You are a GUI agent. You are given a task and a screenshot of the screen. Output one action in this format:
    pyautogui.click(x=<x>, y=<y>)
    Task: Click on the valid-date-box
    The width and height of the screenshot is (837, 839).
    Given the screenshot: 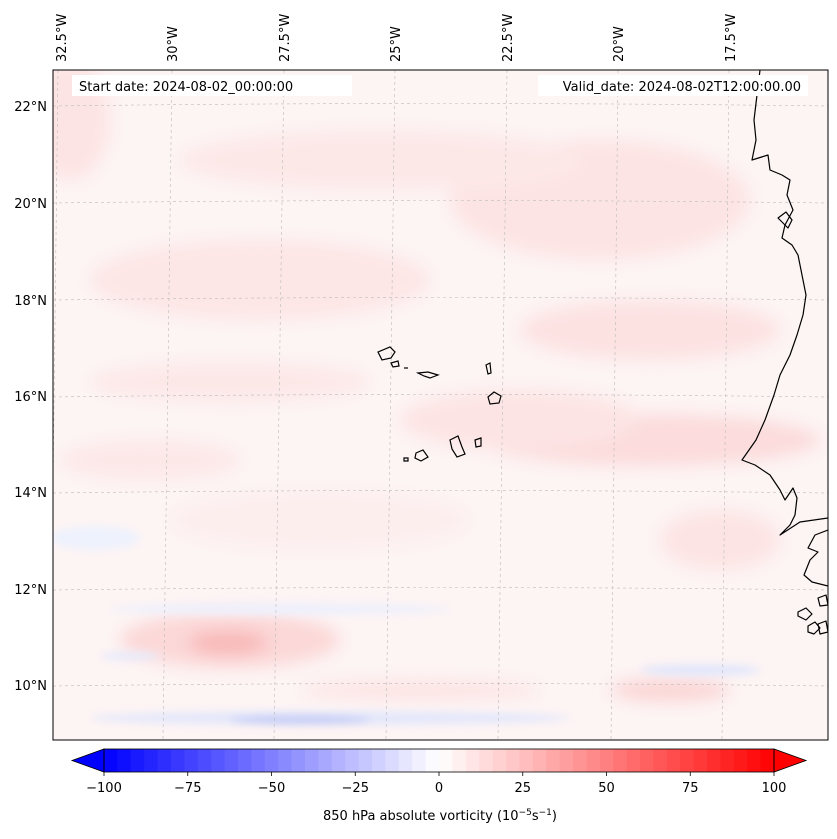 What is the action you would take?
    pyautogui.click(x=673, y=85)
    